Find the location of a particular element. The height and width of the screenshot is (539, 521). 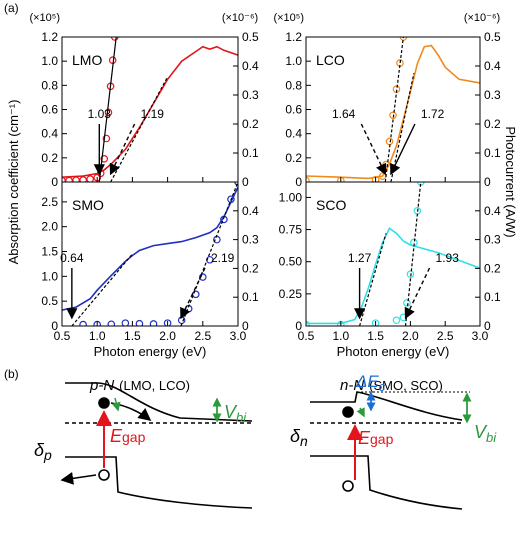

y2-axis-label: Photocurrent (A/W) is located at coordinates (510, 181).